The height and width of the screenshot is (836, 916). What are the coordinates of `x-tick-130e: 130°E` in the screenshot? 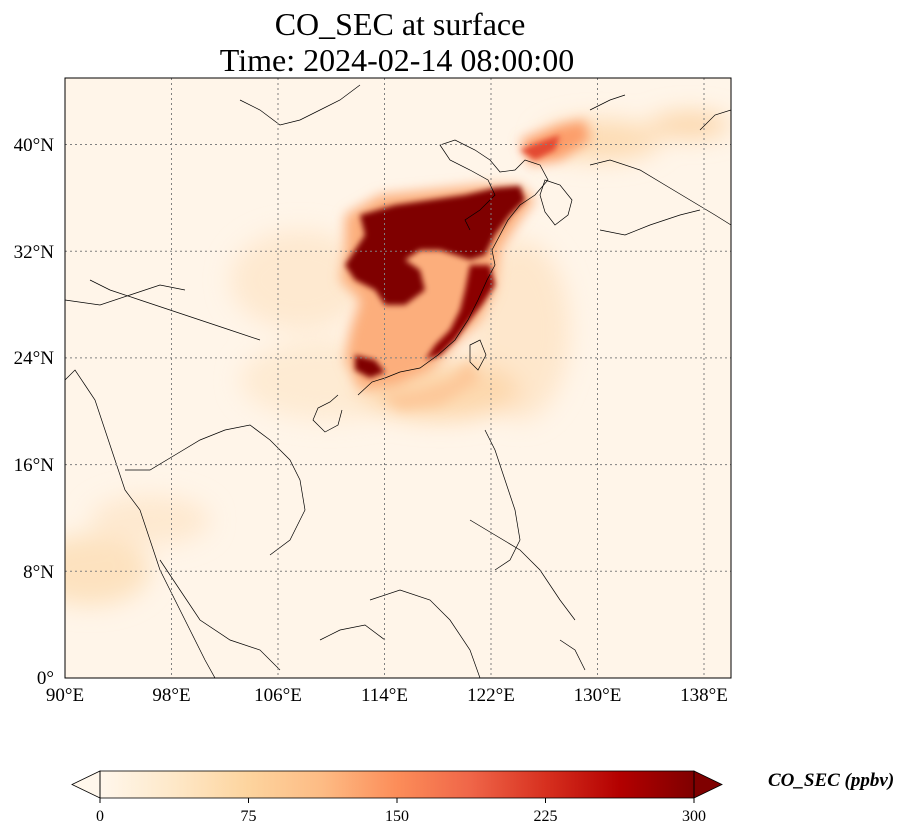 It's located at (598, 695).